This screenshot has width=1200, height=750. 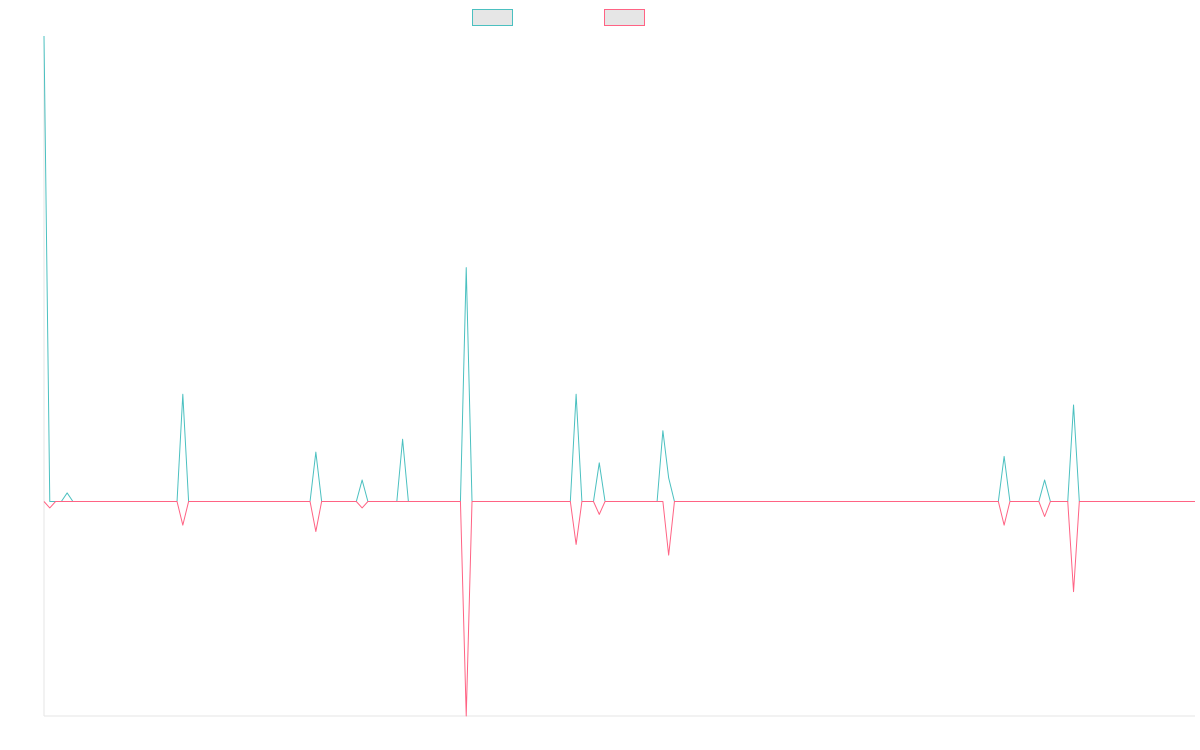 What do you see at coordinates (558, 17) in the screenshot?
I see `legend` at bounding box center [558, 17].